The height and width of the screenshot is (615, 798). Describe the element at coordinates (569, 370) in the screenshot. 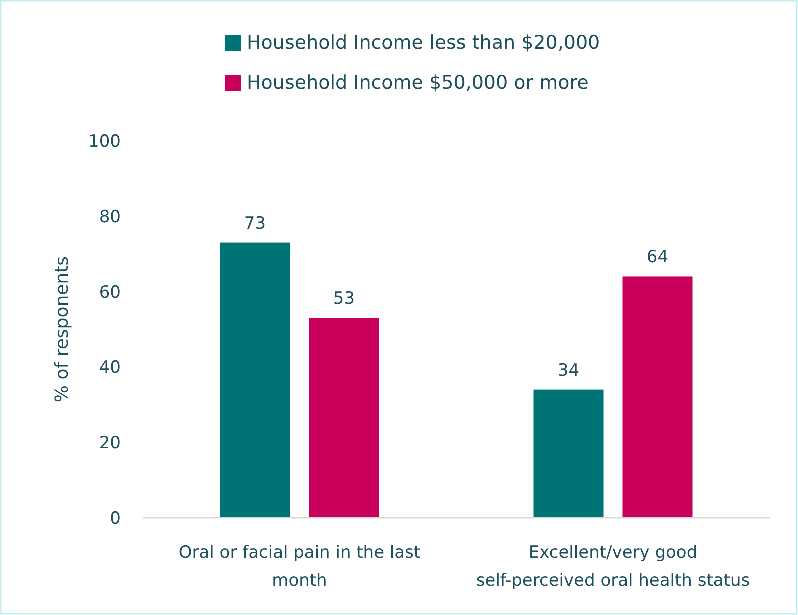

I see `data-label: 34` at that location.